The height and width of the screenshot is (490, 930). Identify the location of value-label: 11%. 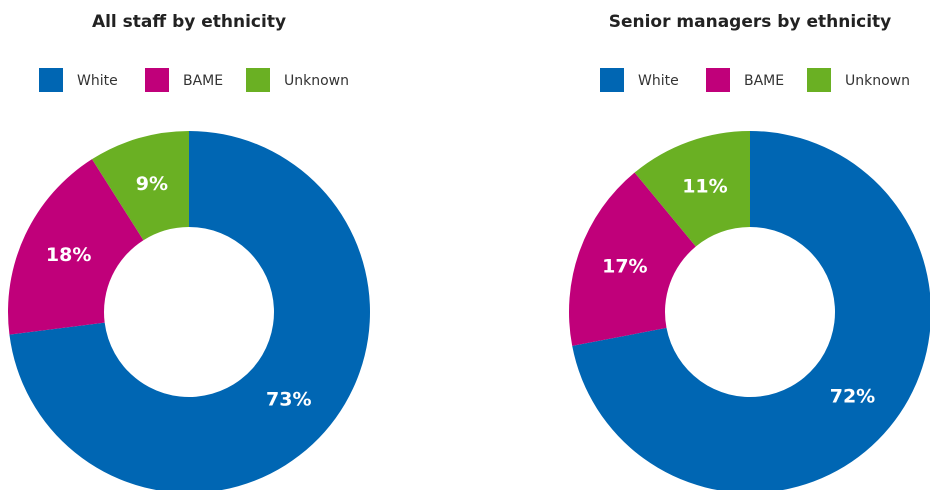
(704, 186).